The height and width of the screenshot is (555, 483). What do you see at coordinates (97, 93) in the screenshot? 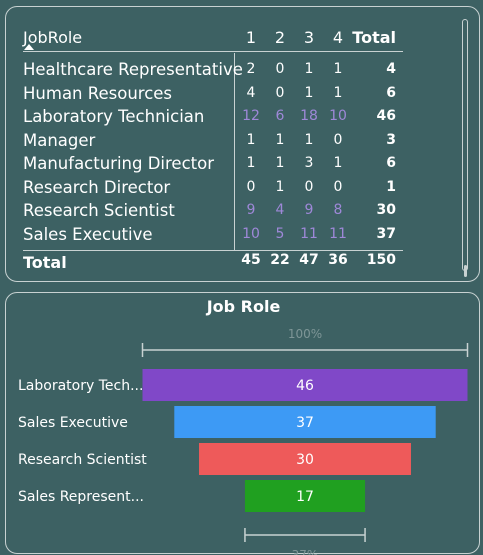
I see `row-header-jobrole: Human Resources` at bounding box center [97, 93].